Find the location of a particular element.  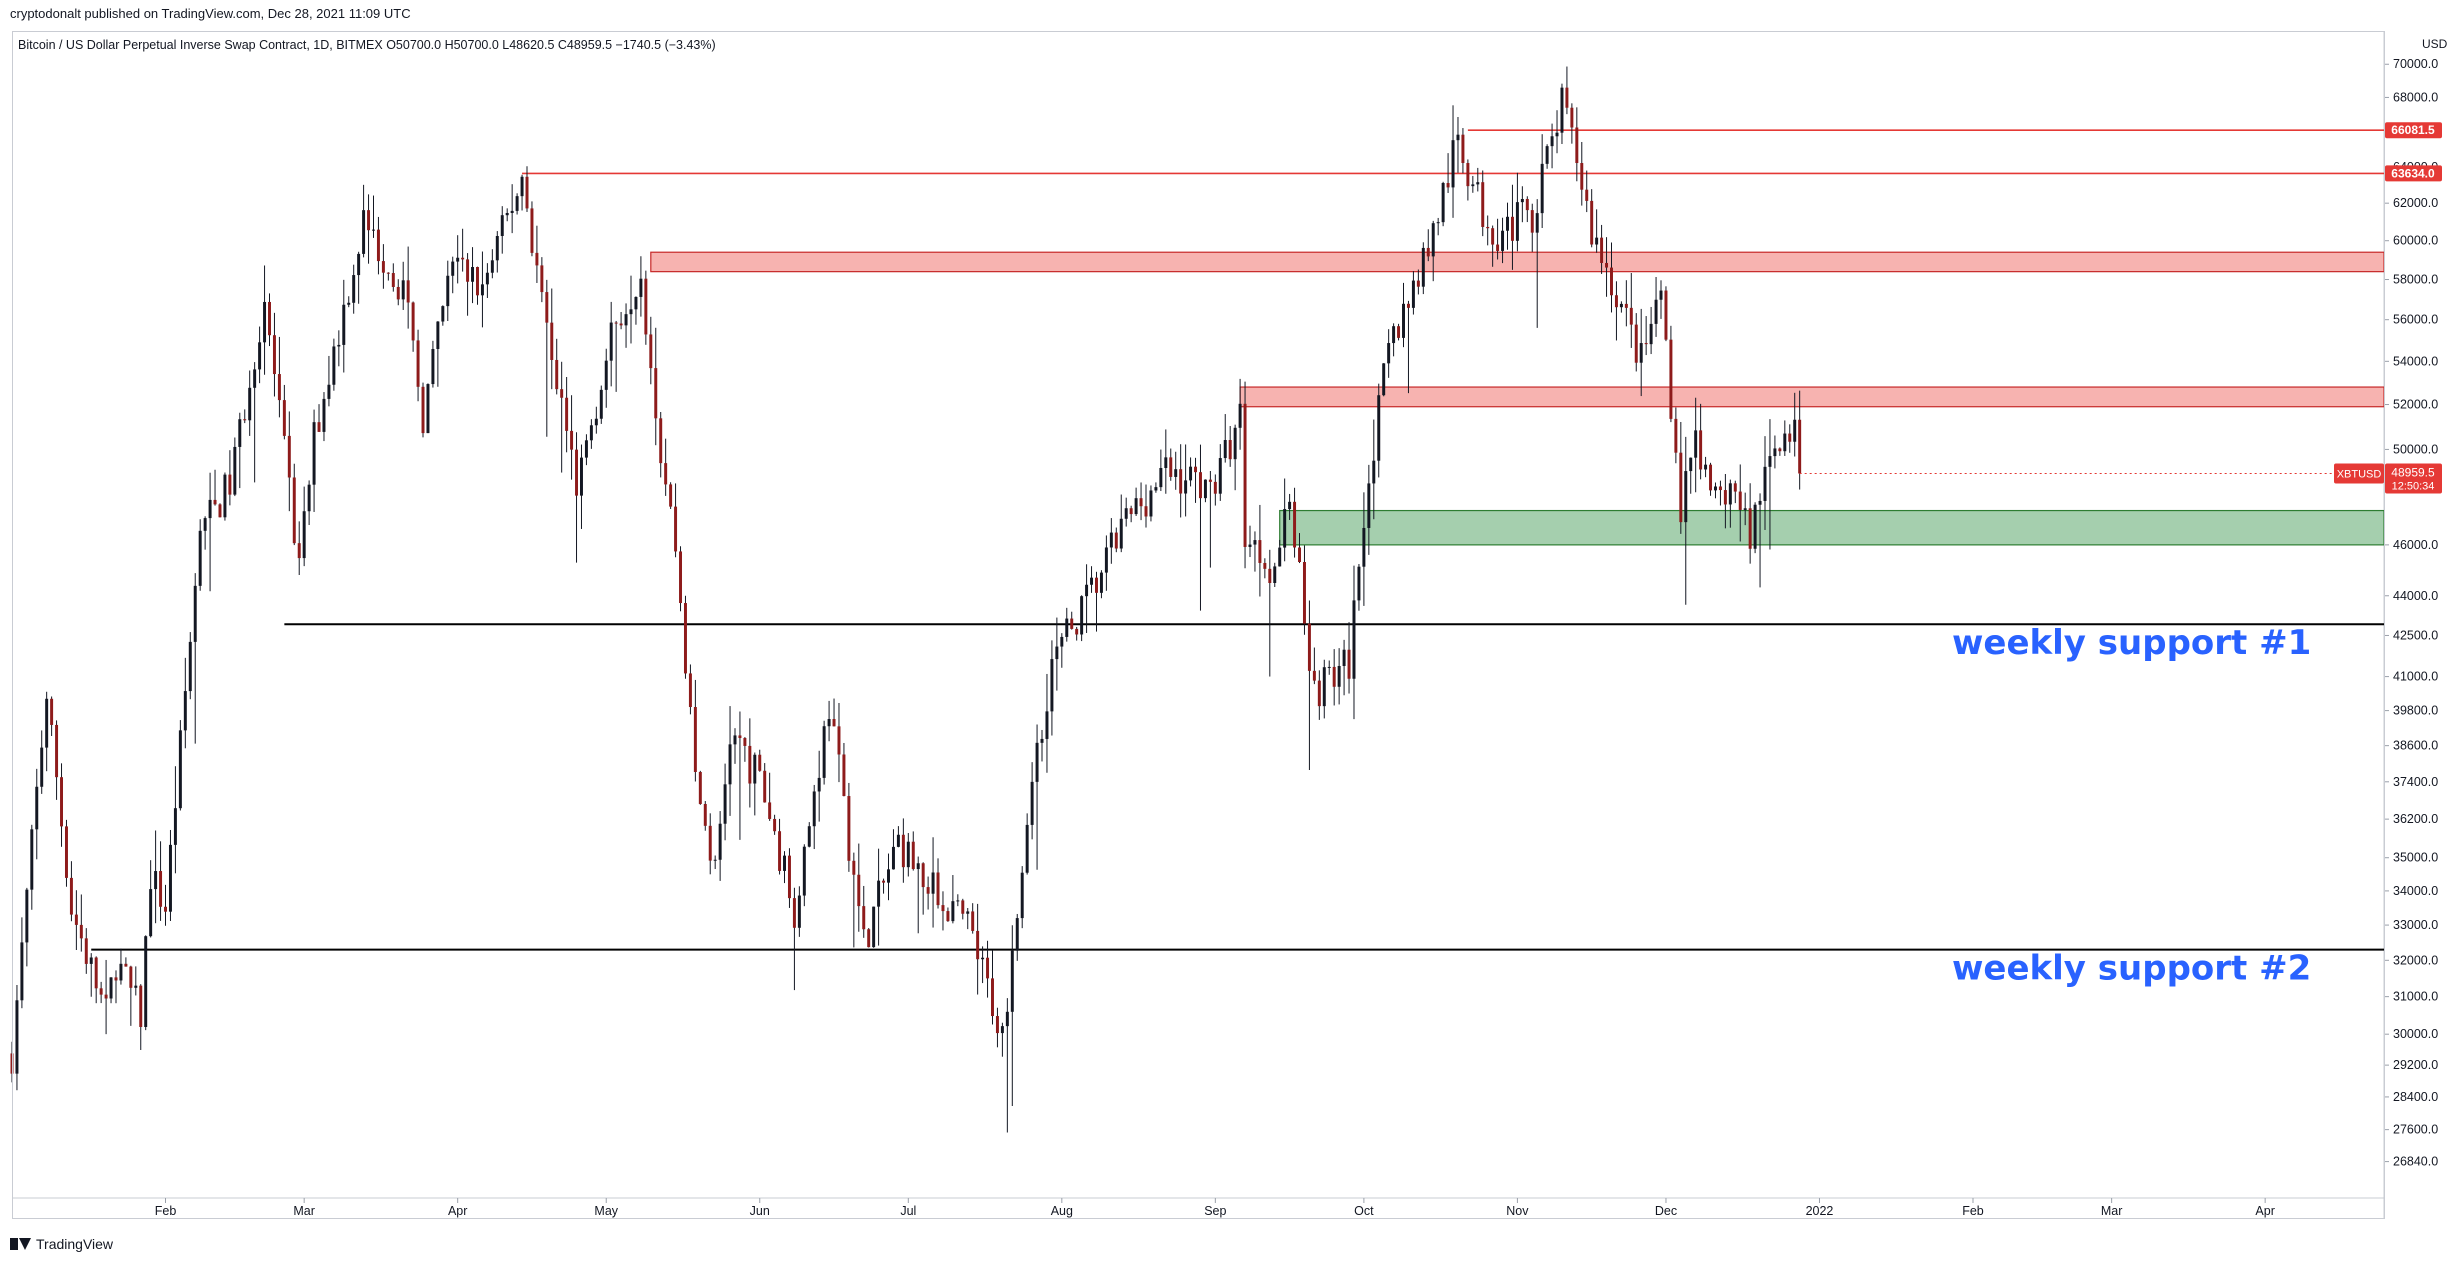

y-tick-label: 56000.0 is located at coordinates (2415, 320).